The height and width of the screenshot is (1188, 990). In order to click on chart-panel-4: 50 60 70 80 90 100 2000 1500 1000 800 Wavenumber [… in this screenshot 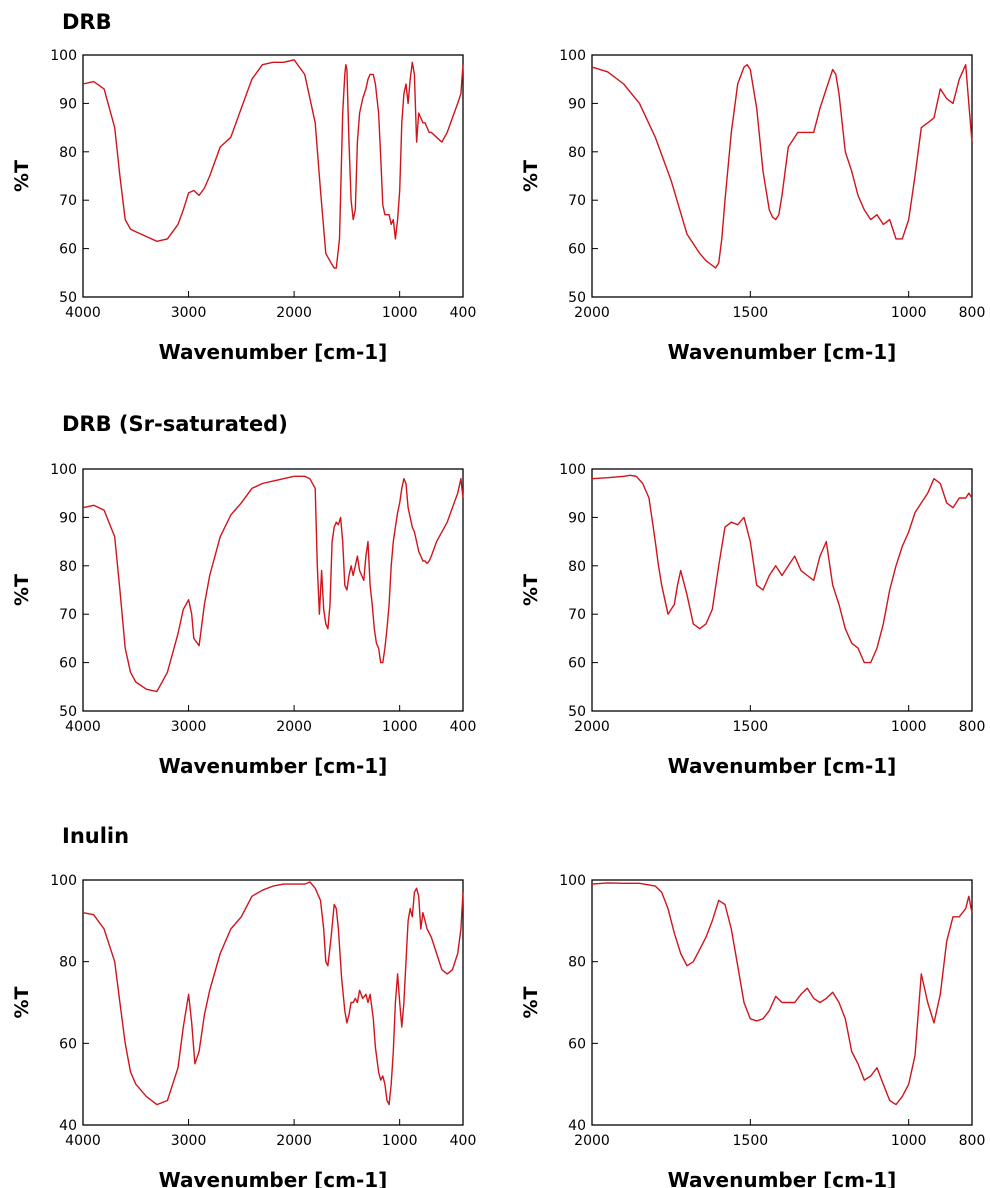, I will do `click(752, 620)`.